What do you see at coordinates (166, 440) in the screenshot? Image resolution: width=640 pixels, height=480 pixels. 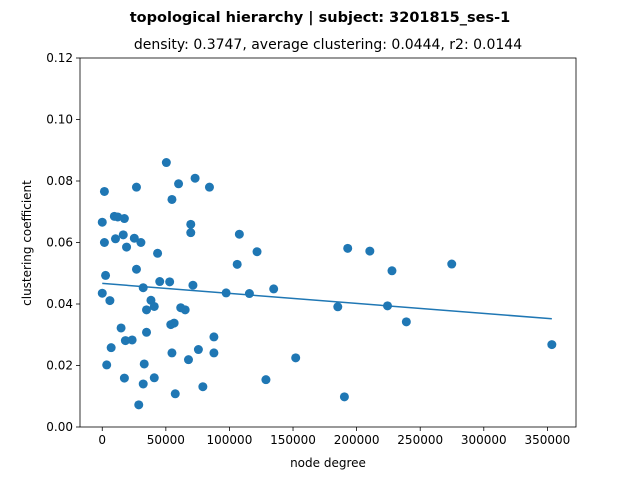 I see `x-tick-label: 50000` at bounding box center [166, 440].